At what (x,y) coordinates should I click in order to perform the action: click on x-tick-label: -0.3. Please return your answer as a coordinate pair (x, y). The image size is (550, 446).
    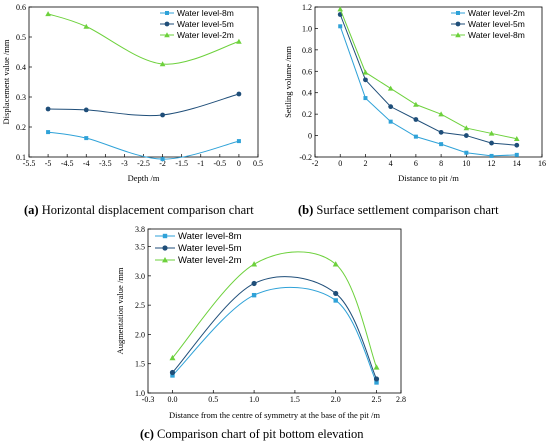
    Looking at the image, I should click on (148, 399).